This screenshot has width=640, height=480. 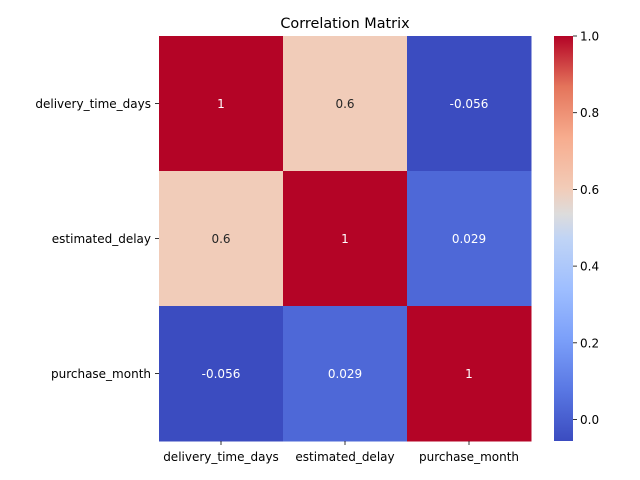 I want to click on colorbar-tick-label: 0.6, so click(x=589, y=190).